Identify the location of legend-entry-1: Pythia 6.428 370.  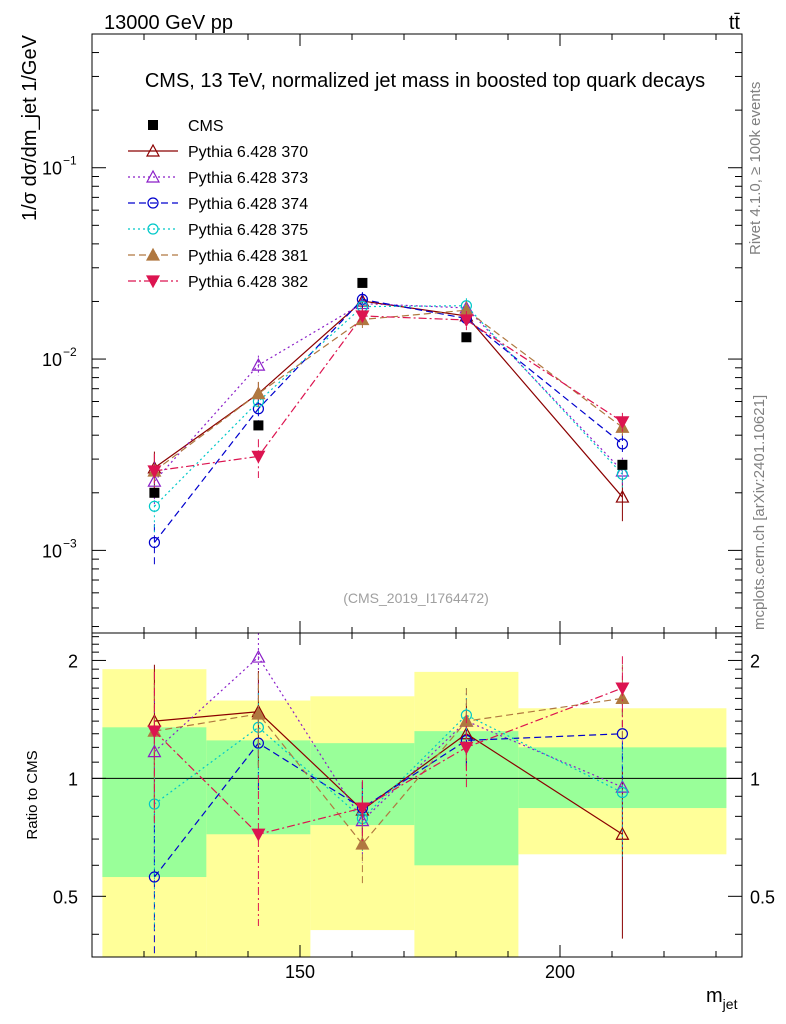
(218, 152).